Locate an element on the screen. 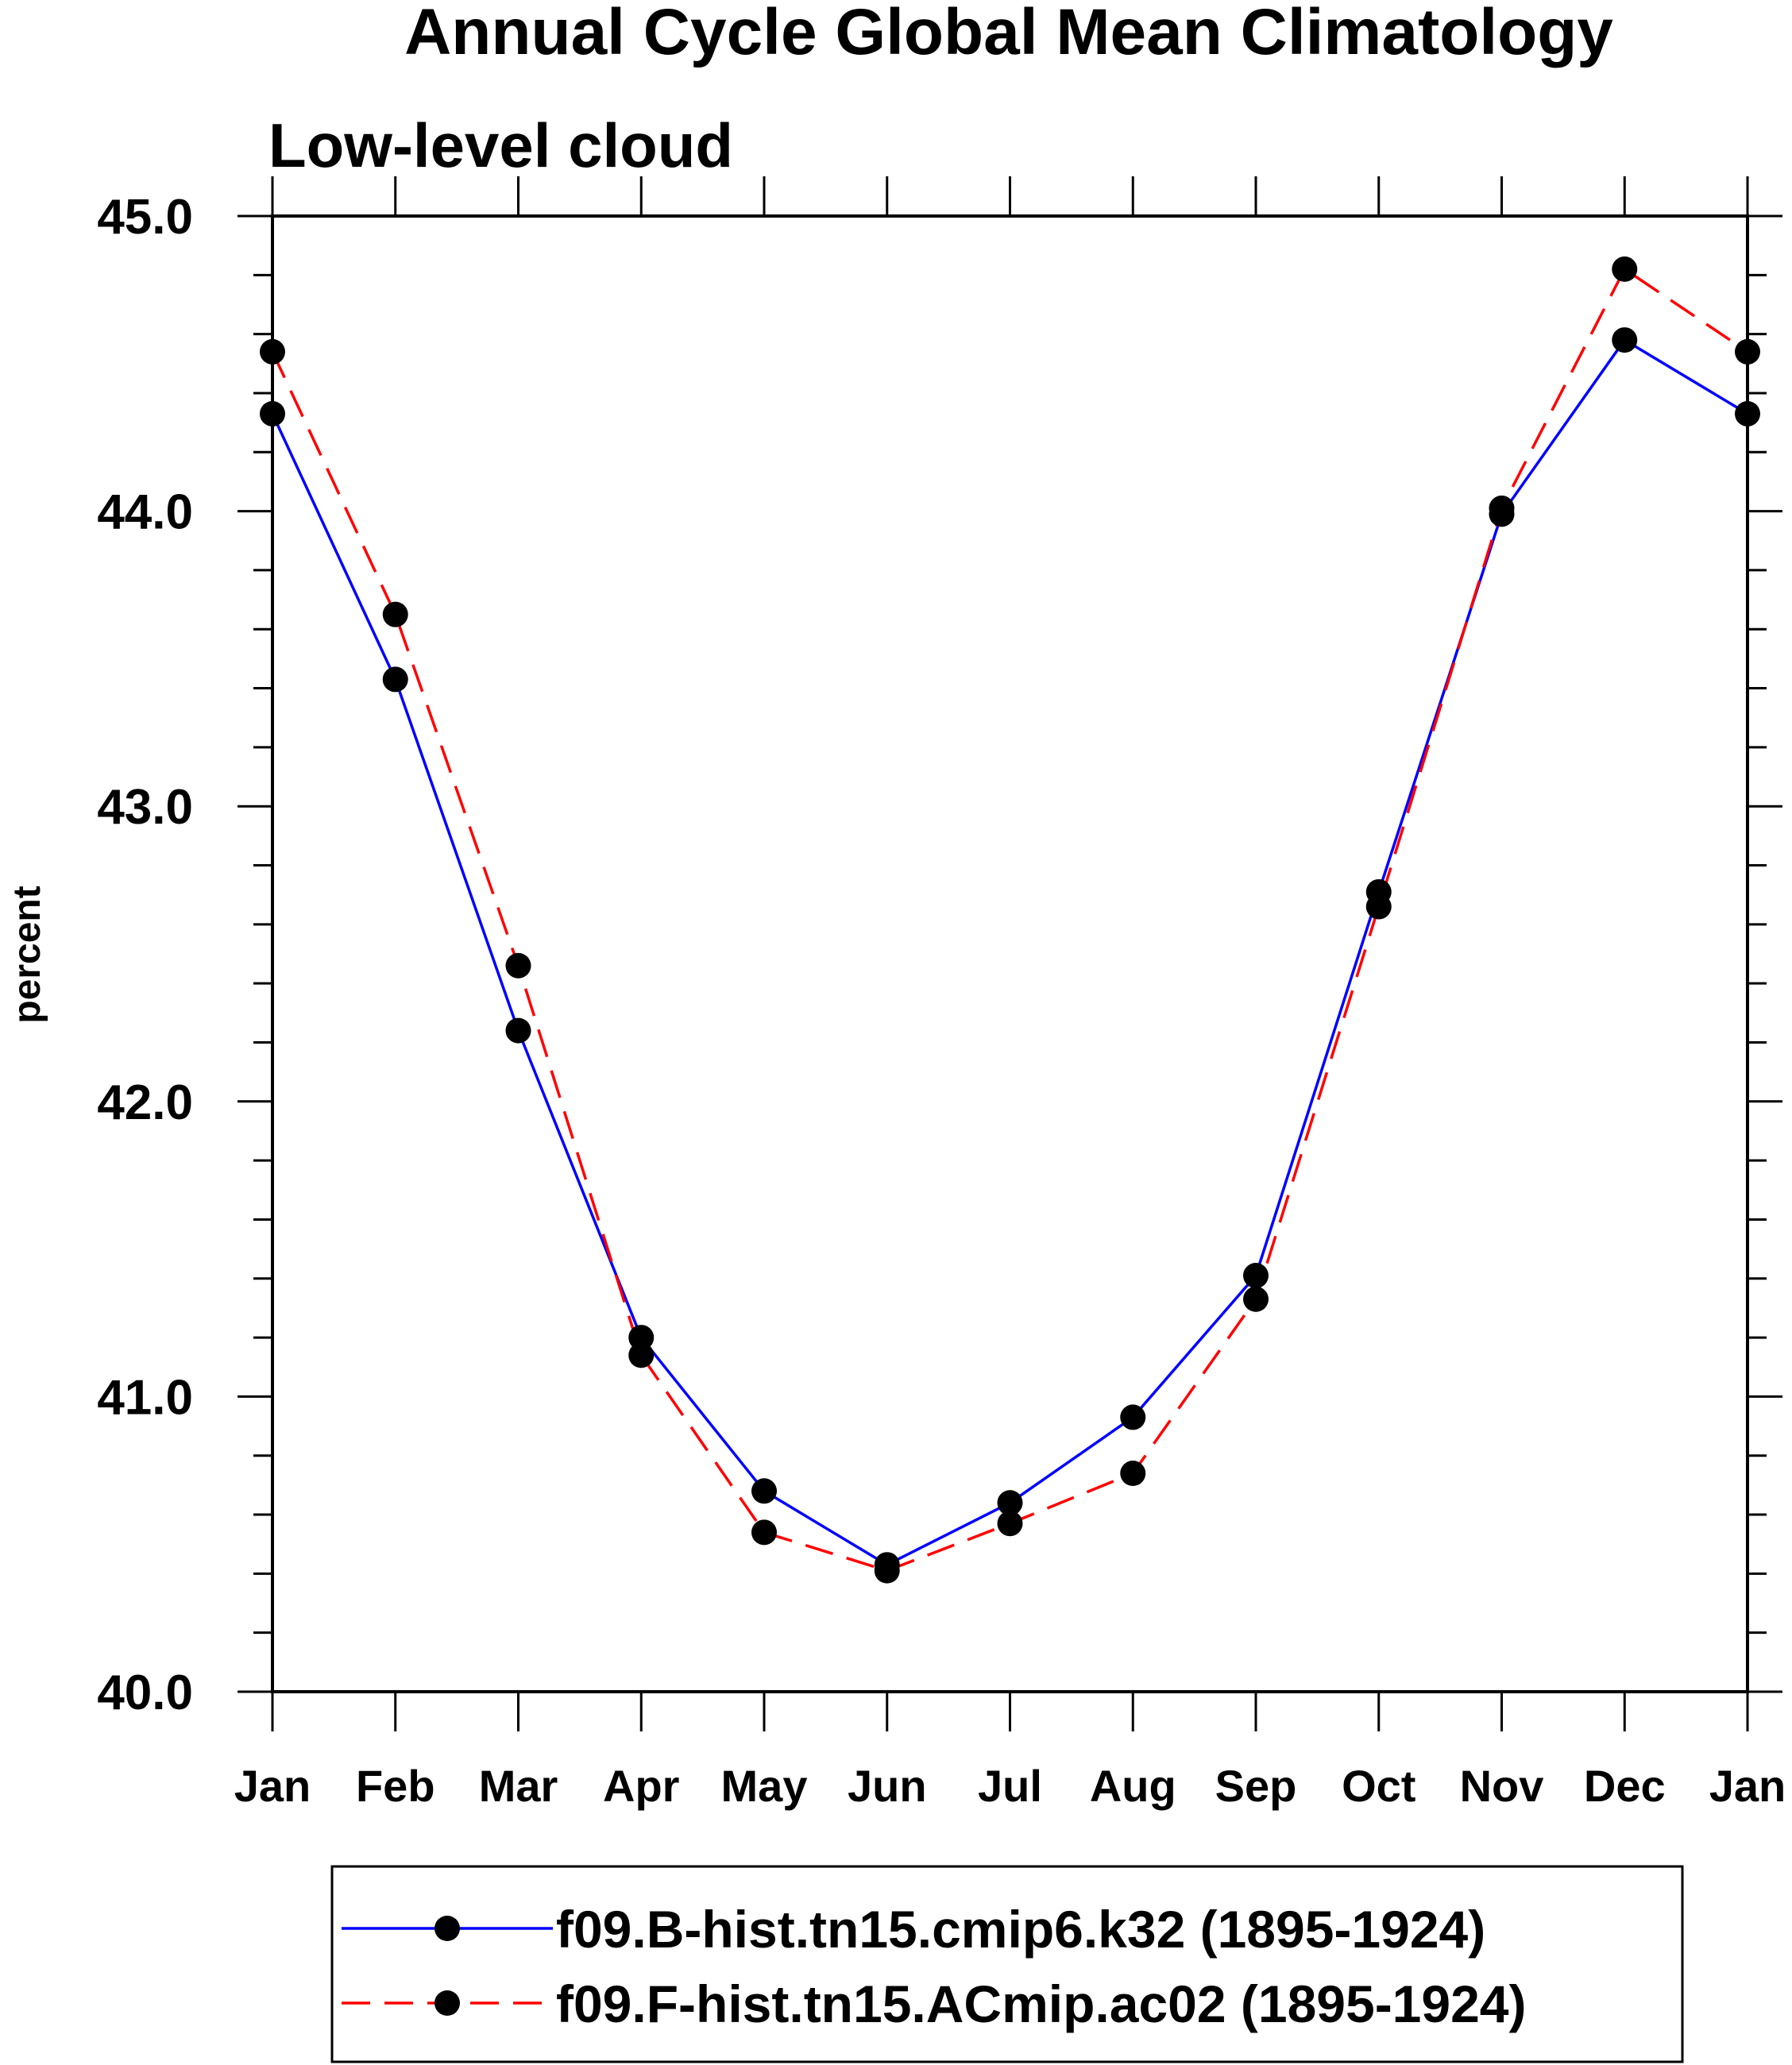  chart-title: Annual Cycle Global Mean Climatology is located at coordinates (1008, 34).